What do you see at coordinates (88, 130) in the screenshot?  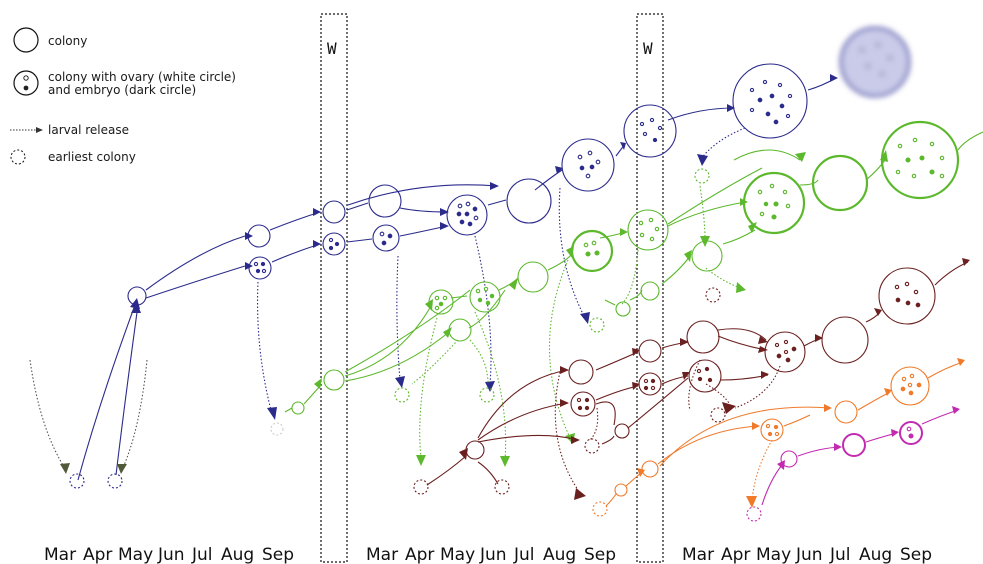 I see `legend-larval-label: larval release` at bounding box center [88, 130].